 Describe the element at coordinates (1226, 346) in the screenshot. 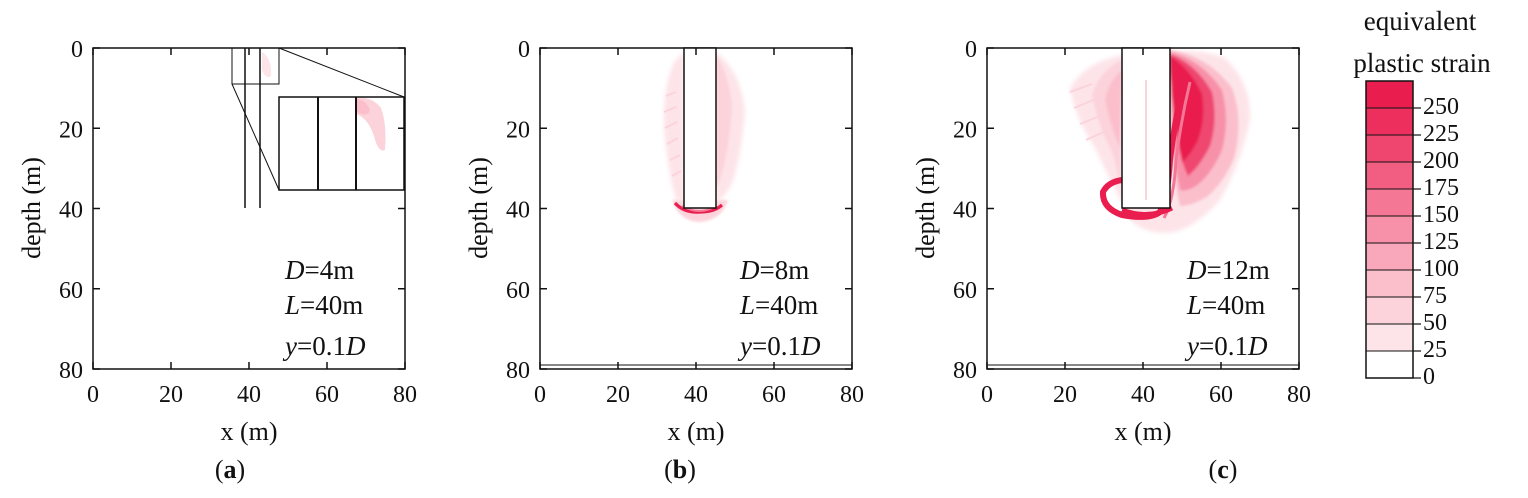

I see `panel-c-annotation-y: y=0.1D` at that location.